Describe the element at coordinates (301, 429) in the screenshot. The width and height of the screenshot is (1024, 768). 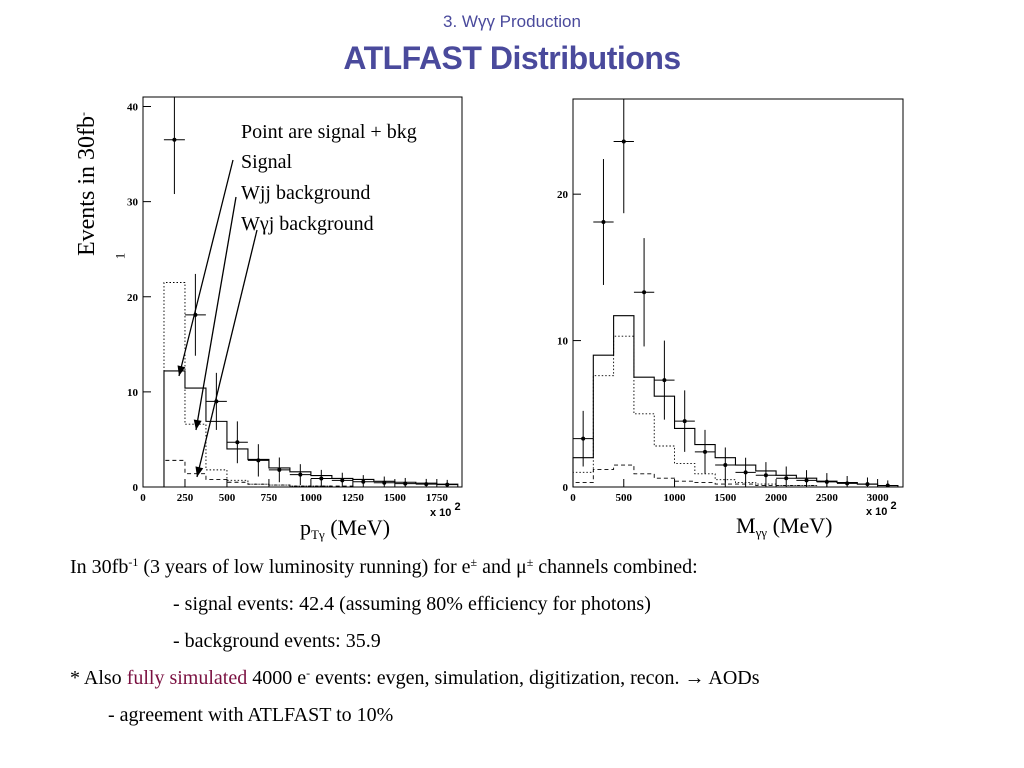
I see `left-hist-signal` at that location.